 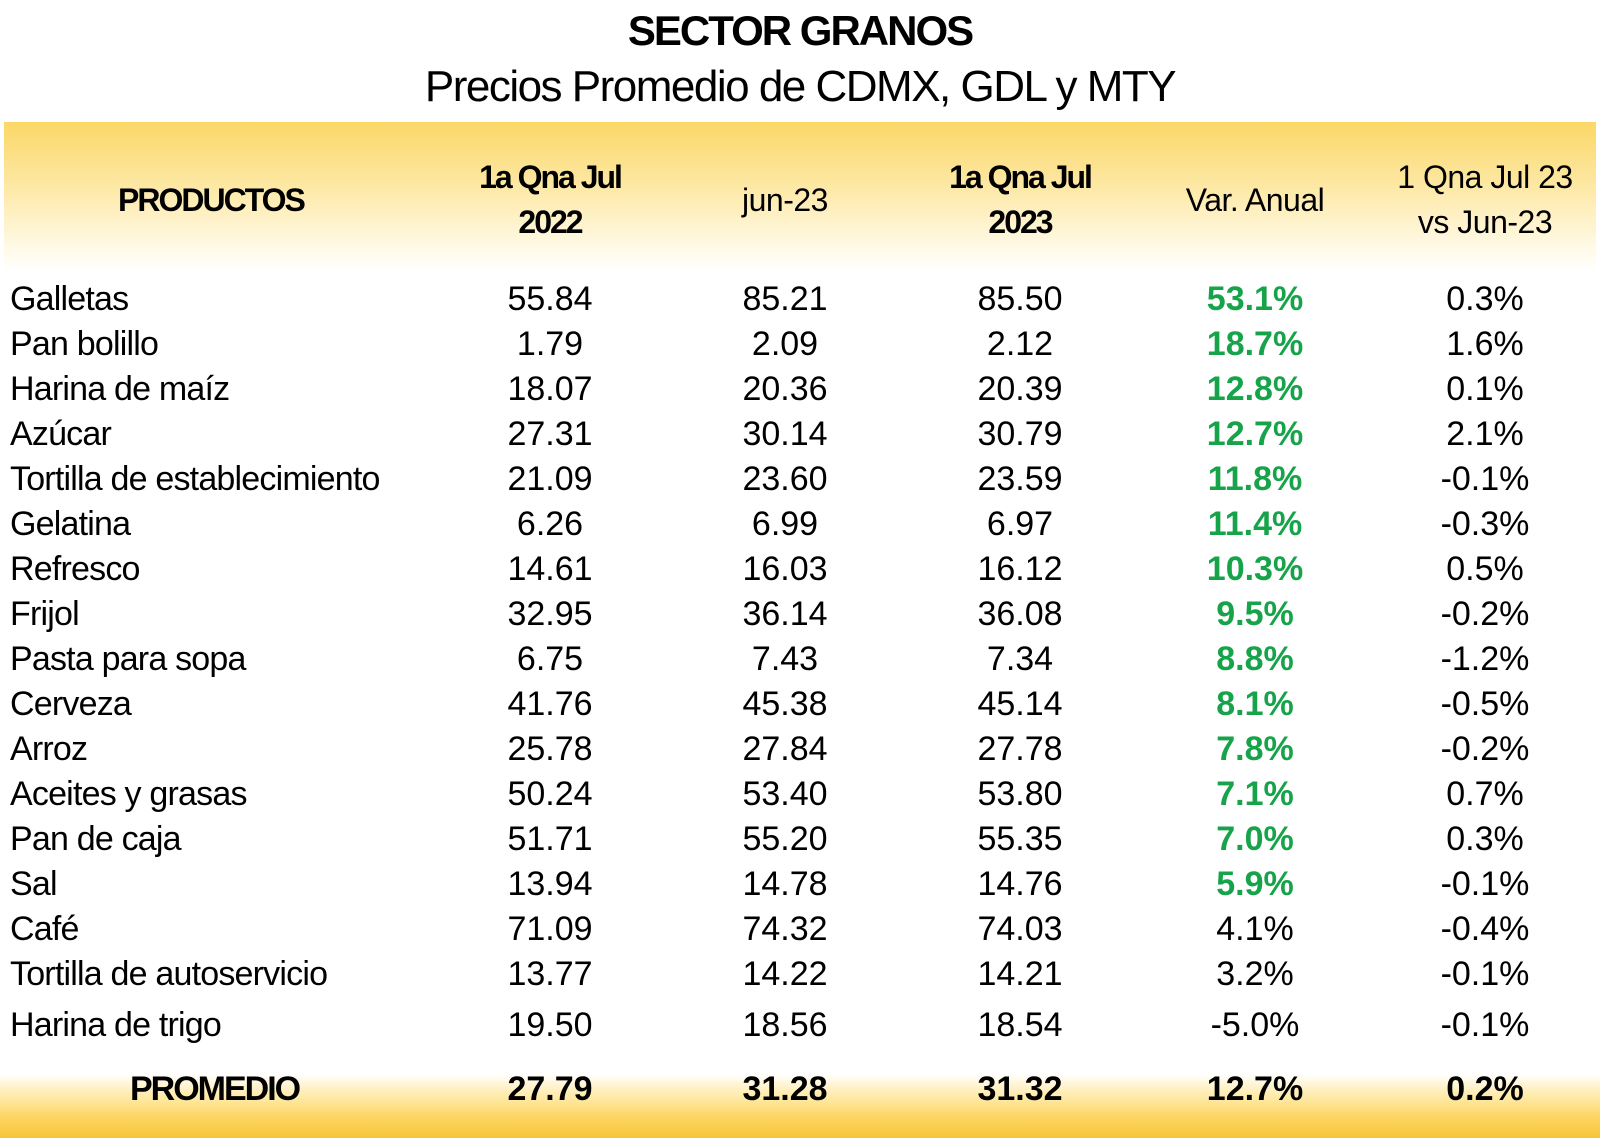 What do you see at coordinates (1020, 299) in the screenshot?
I see `row-jul23: 85.50` at bounding box center [1020, 299].